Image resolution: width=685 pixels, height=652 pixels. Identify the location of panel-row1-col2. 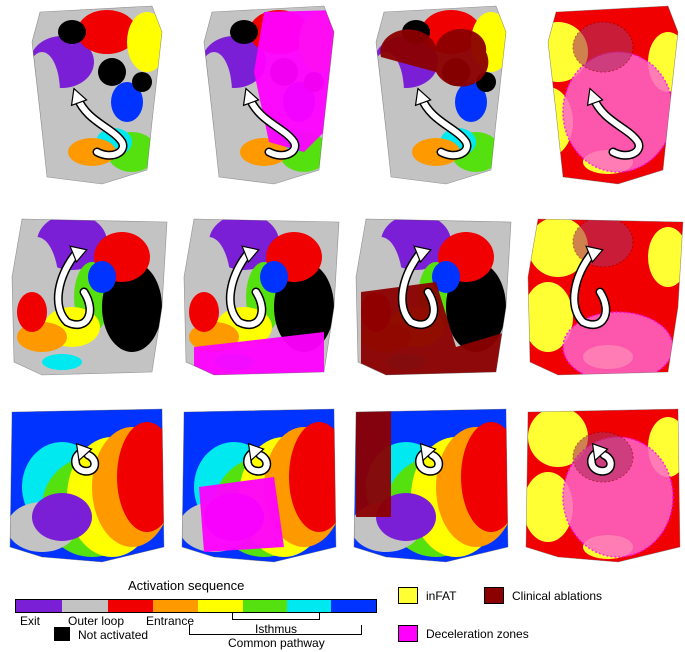
(269, 95).